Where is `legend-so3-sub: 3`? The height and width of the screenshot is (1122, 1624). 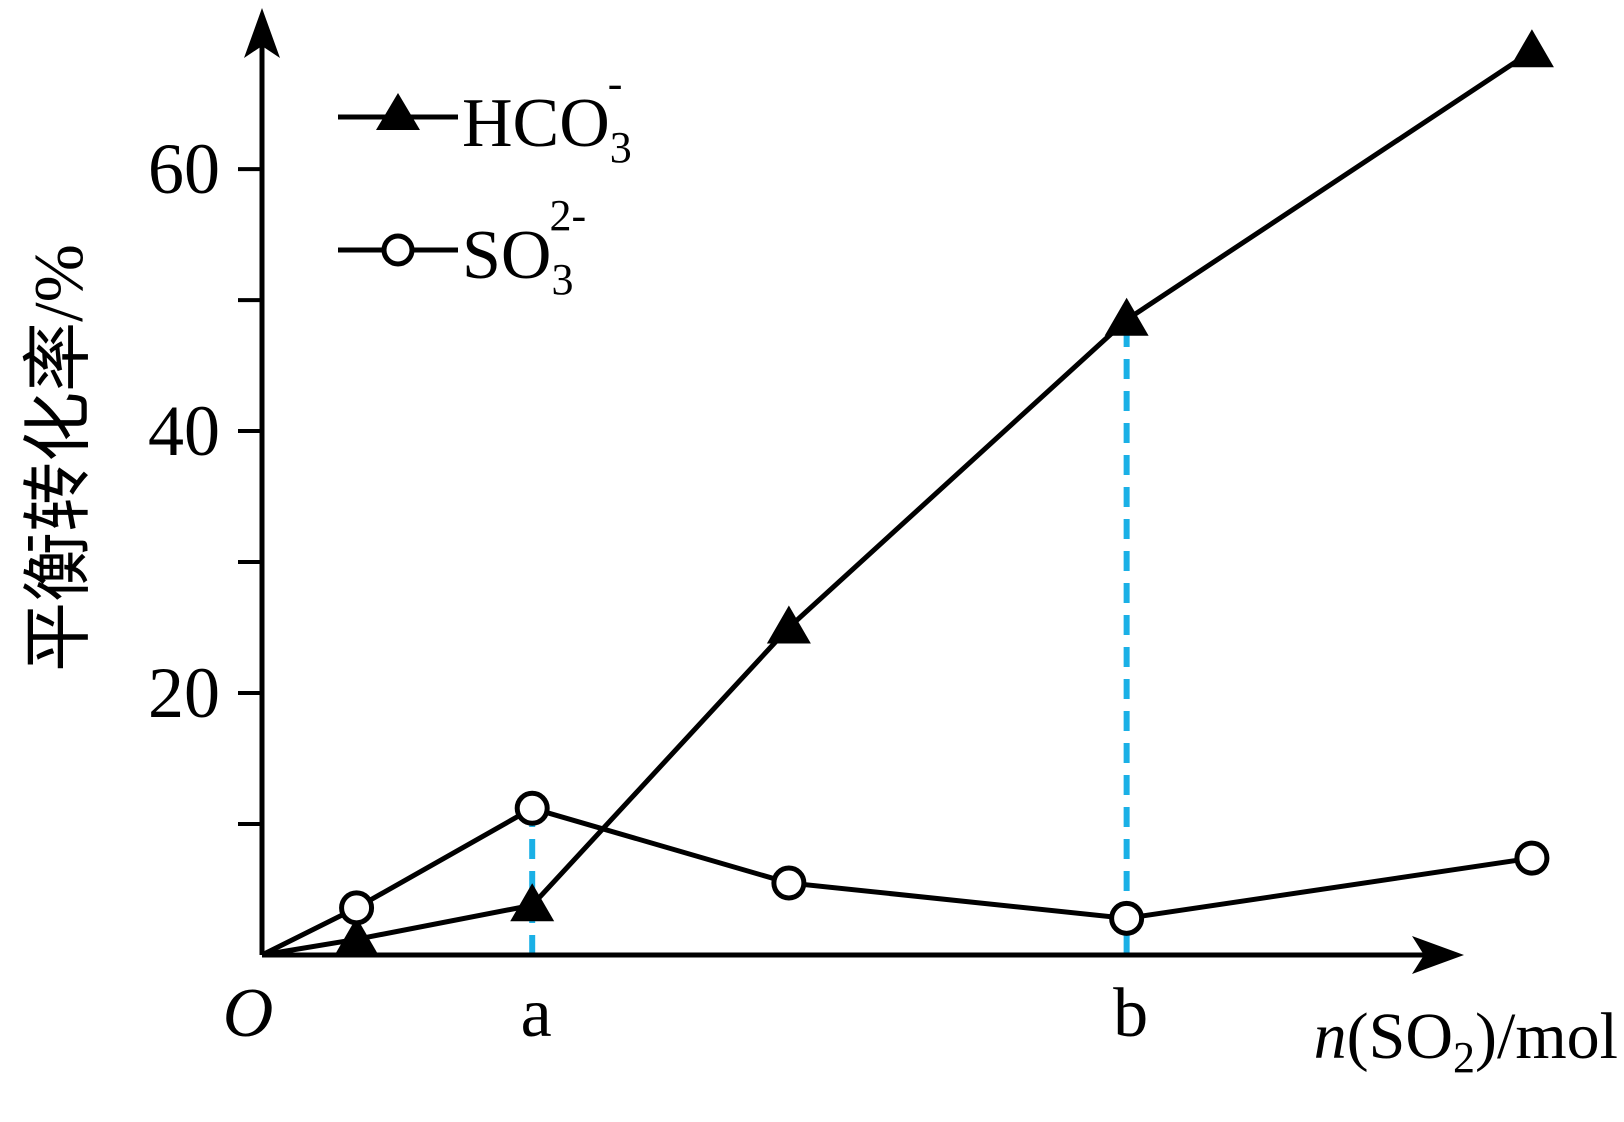
legend-so3-sub: 3 is located at coordinates (562, 279).